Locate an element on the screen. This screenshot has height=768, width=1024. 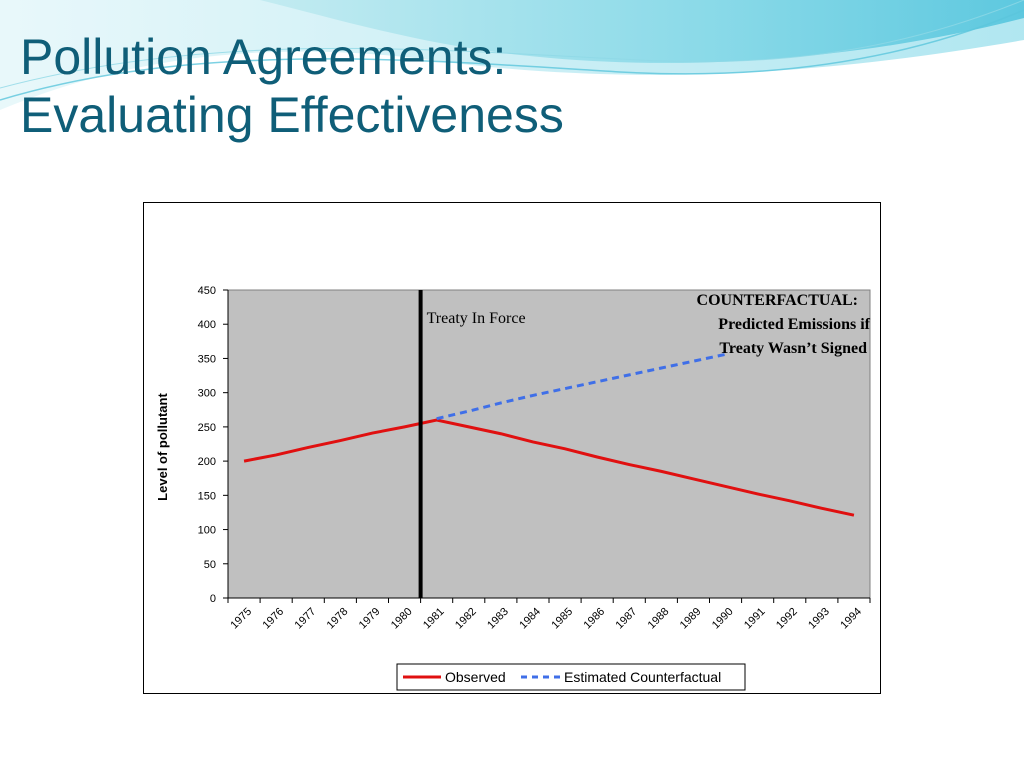
counterfactual-annotation-line-3: Treaty Wasn’t Signed is located at coordinates (793, 348).